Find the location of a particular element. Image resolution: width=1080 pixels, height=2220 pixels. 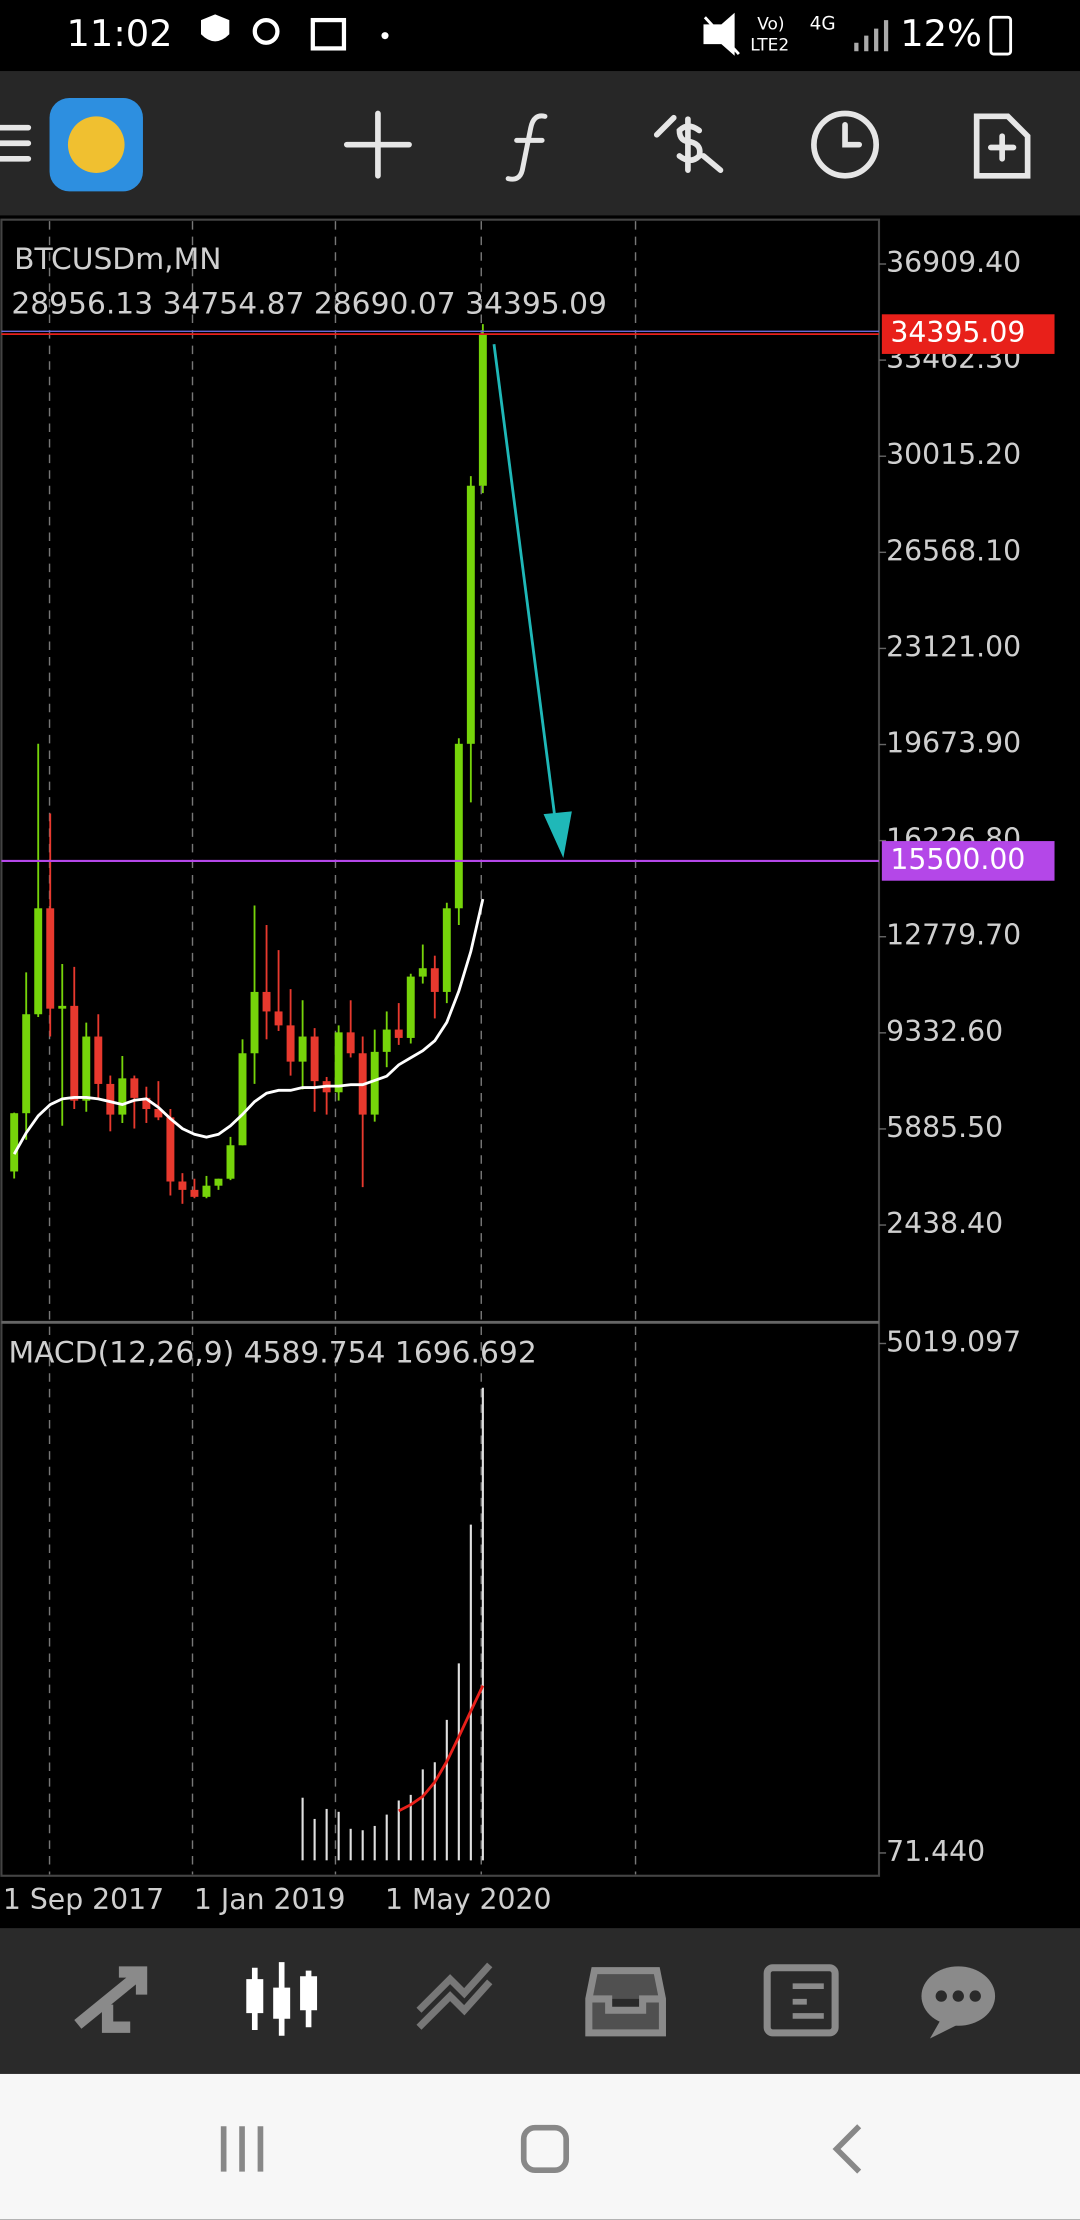

calendar-icon is located at coordinates (328, 34).